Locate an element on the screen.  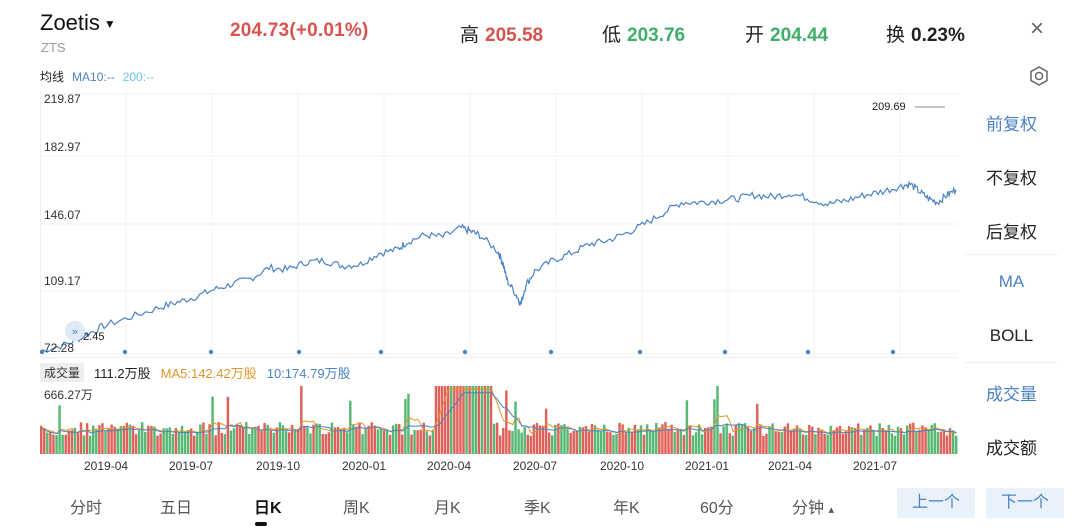
side-item-back-adjust: 后复权 is located at coordinates (1011, 232).